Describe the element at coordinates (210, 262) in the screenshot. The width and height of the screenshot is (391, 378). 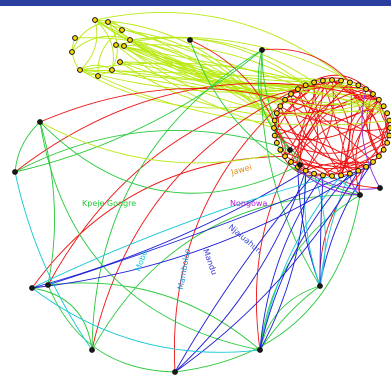
I see `label-mandu: Mandu` at that location.